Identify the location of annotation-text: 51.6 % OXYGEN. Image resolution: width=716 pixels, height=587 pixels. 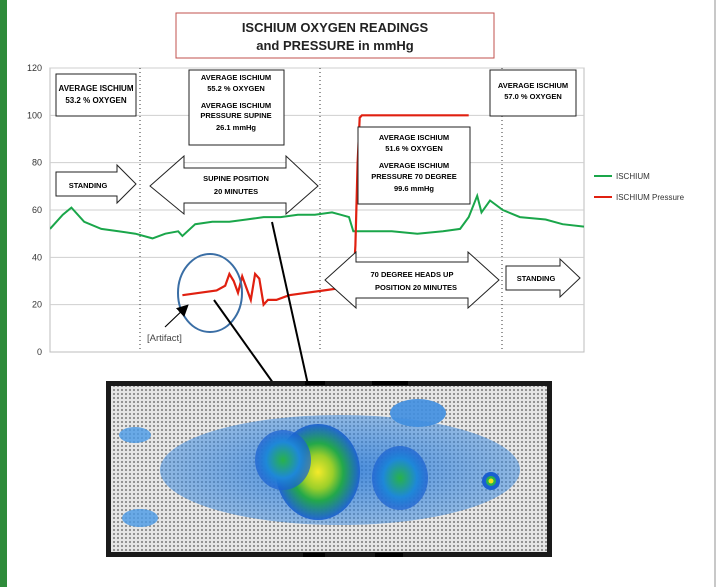
(414, 148).